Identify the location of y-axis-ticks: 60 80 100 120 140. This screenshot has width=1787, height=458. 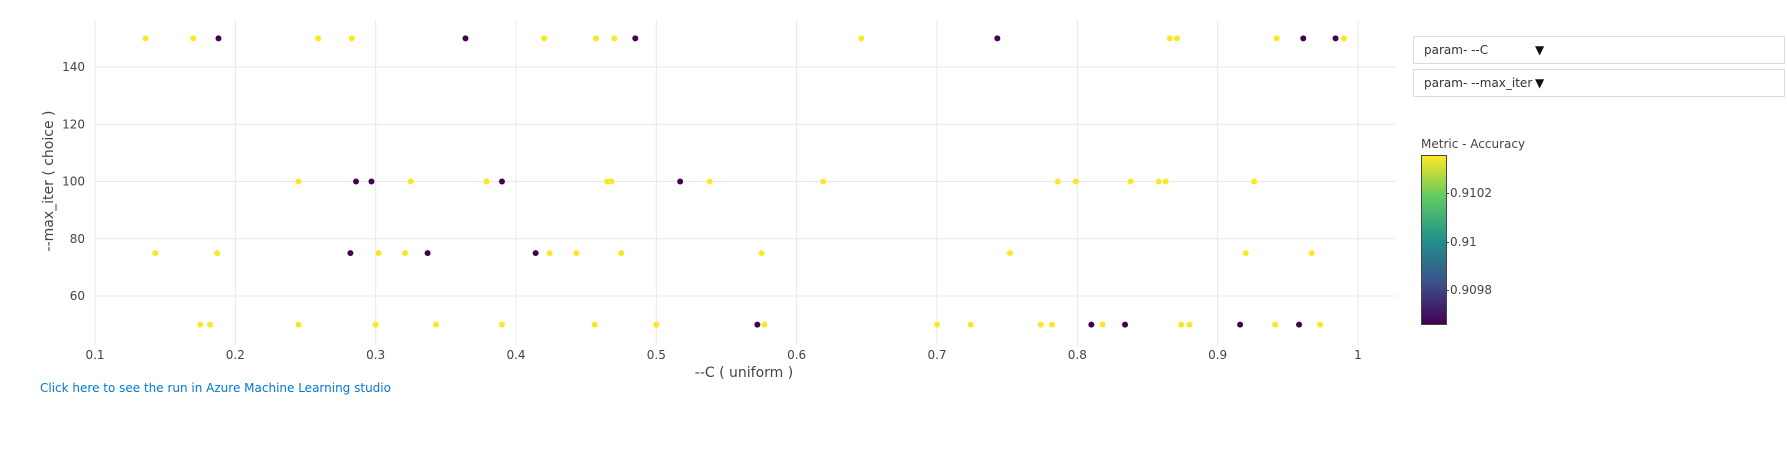
(73, 181).